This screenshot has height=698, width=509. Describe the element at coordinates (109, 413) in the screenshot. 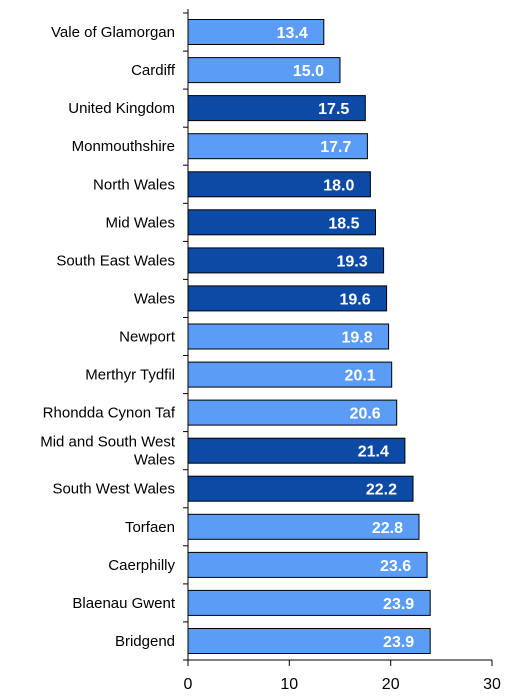

I see `category-label-10: Rhondda Cynon Taf` at that location.